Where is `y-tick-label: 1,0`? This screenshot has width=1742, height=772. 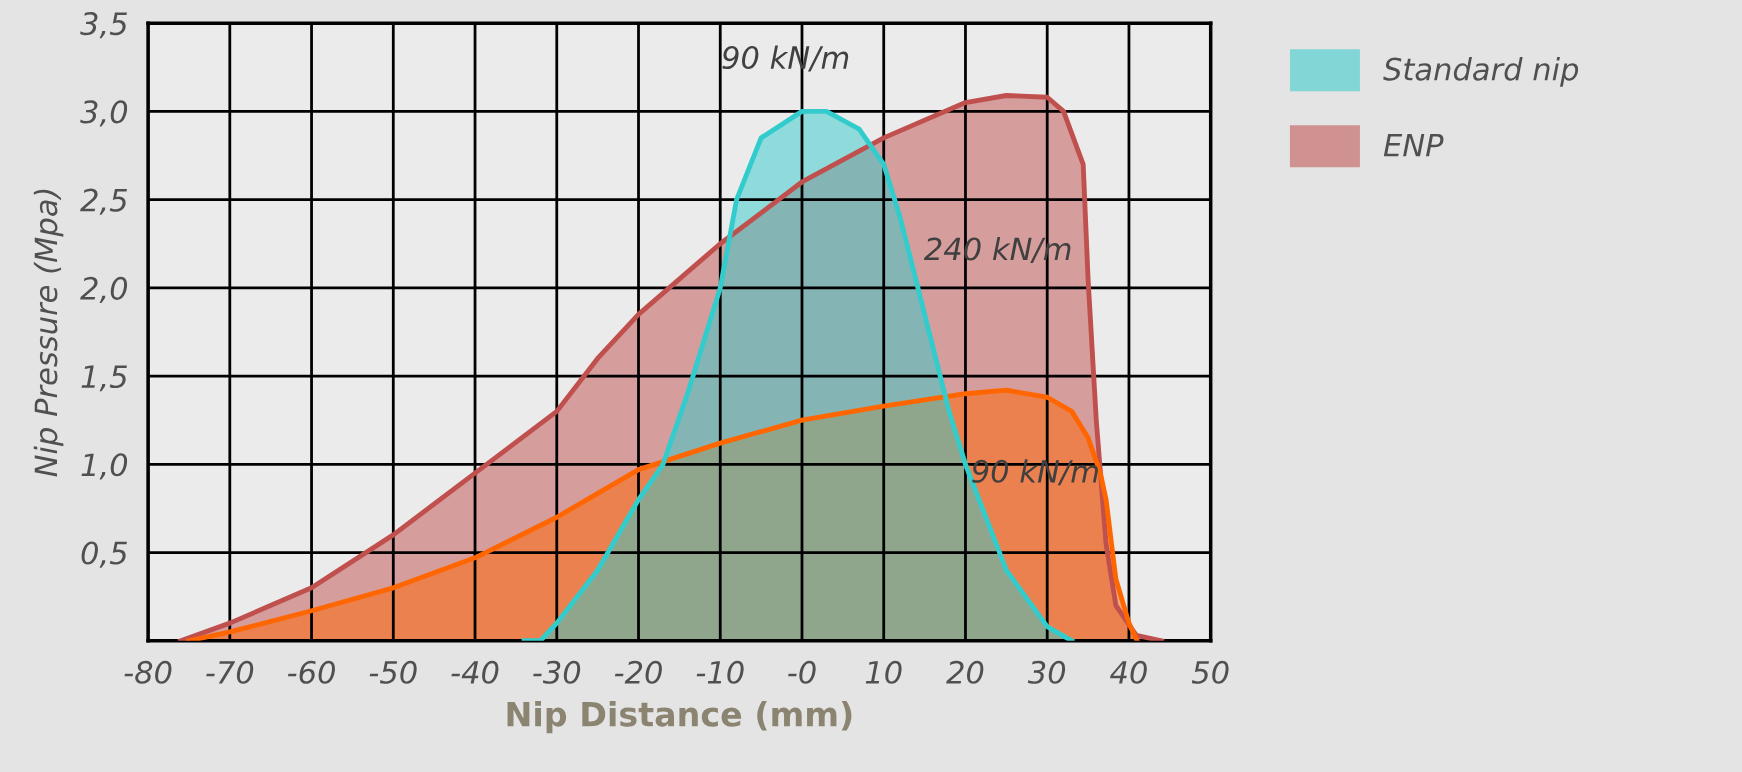
y-tick-label: 1,0 is located at coordinates (104, 466).